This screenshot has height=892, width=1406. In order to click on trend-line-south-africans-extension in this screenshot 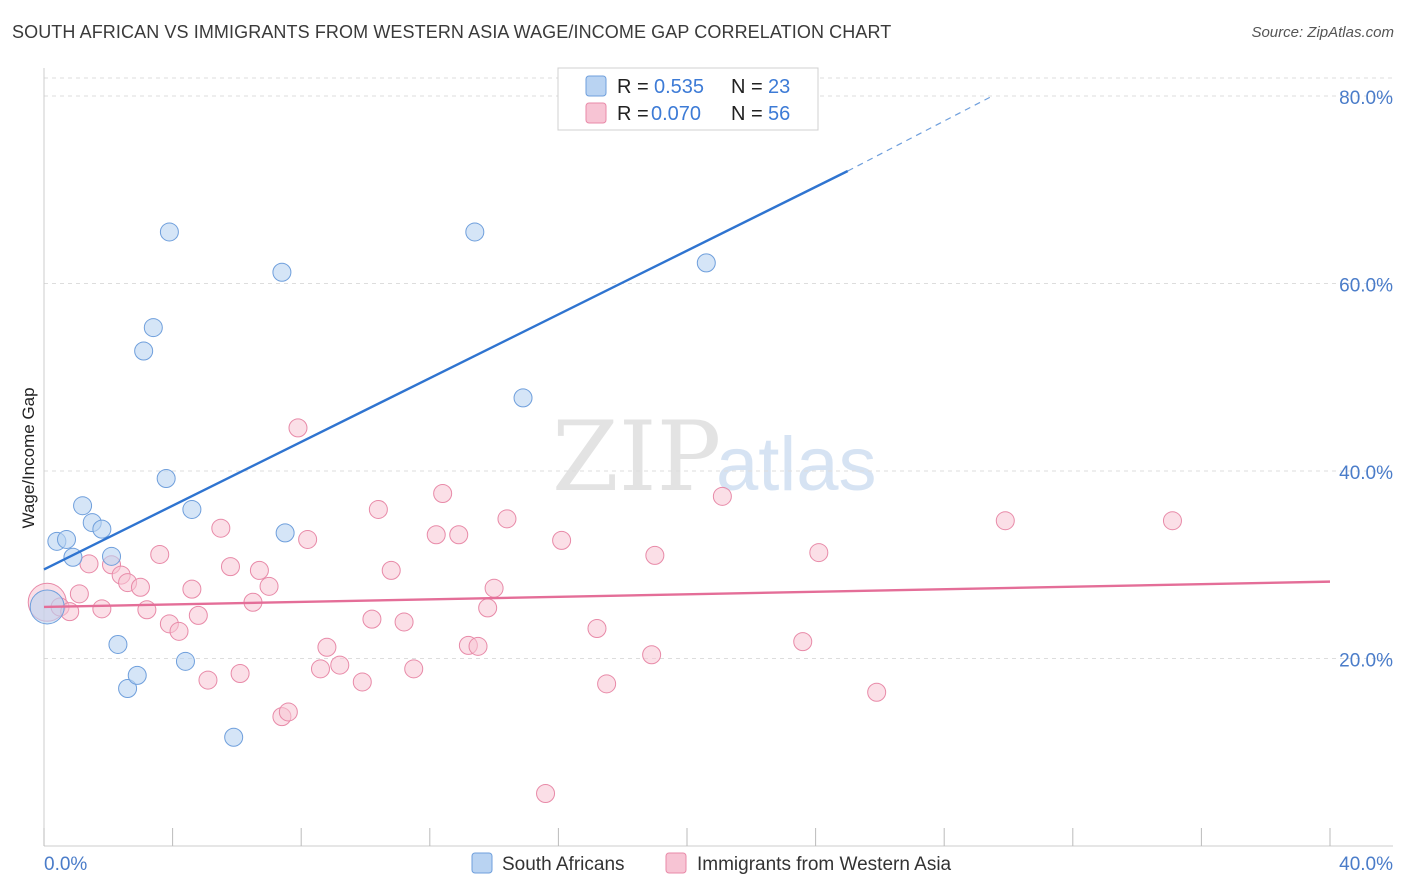, I will do `click(920, 133)`.